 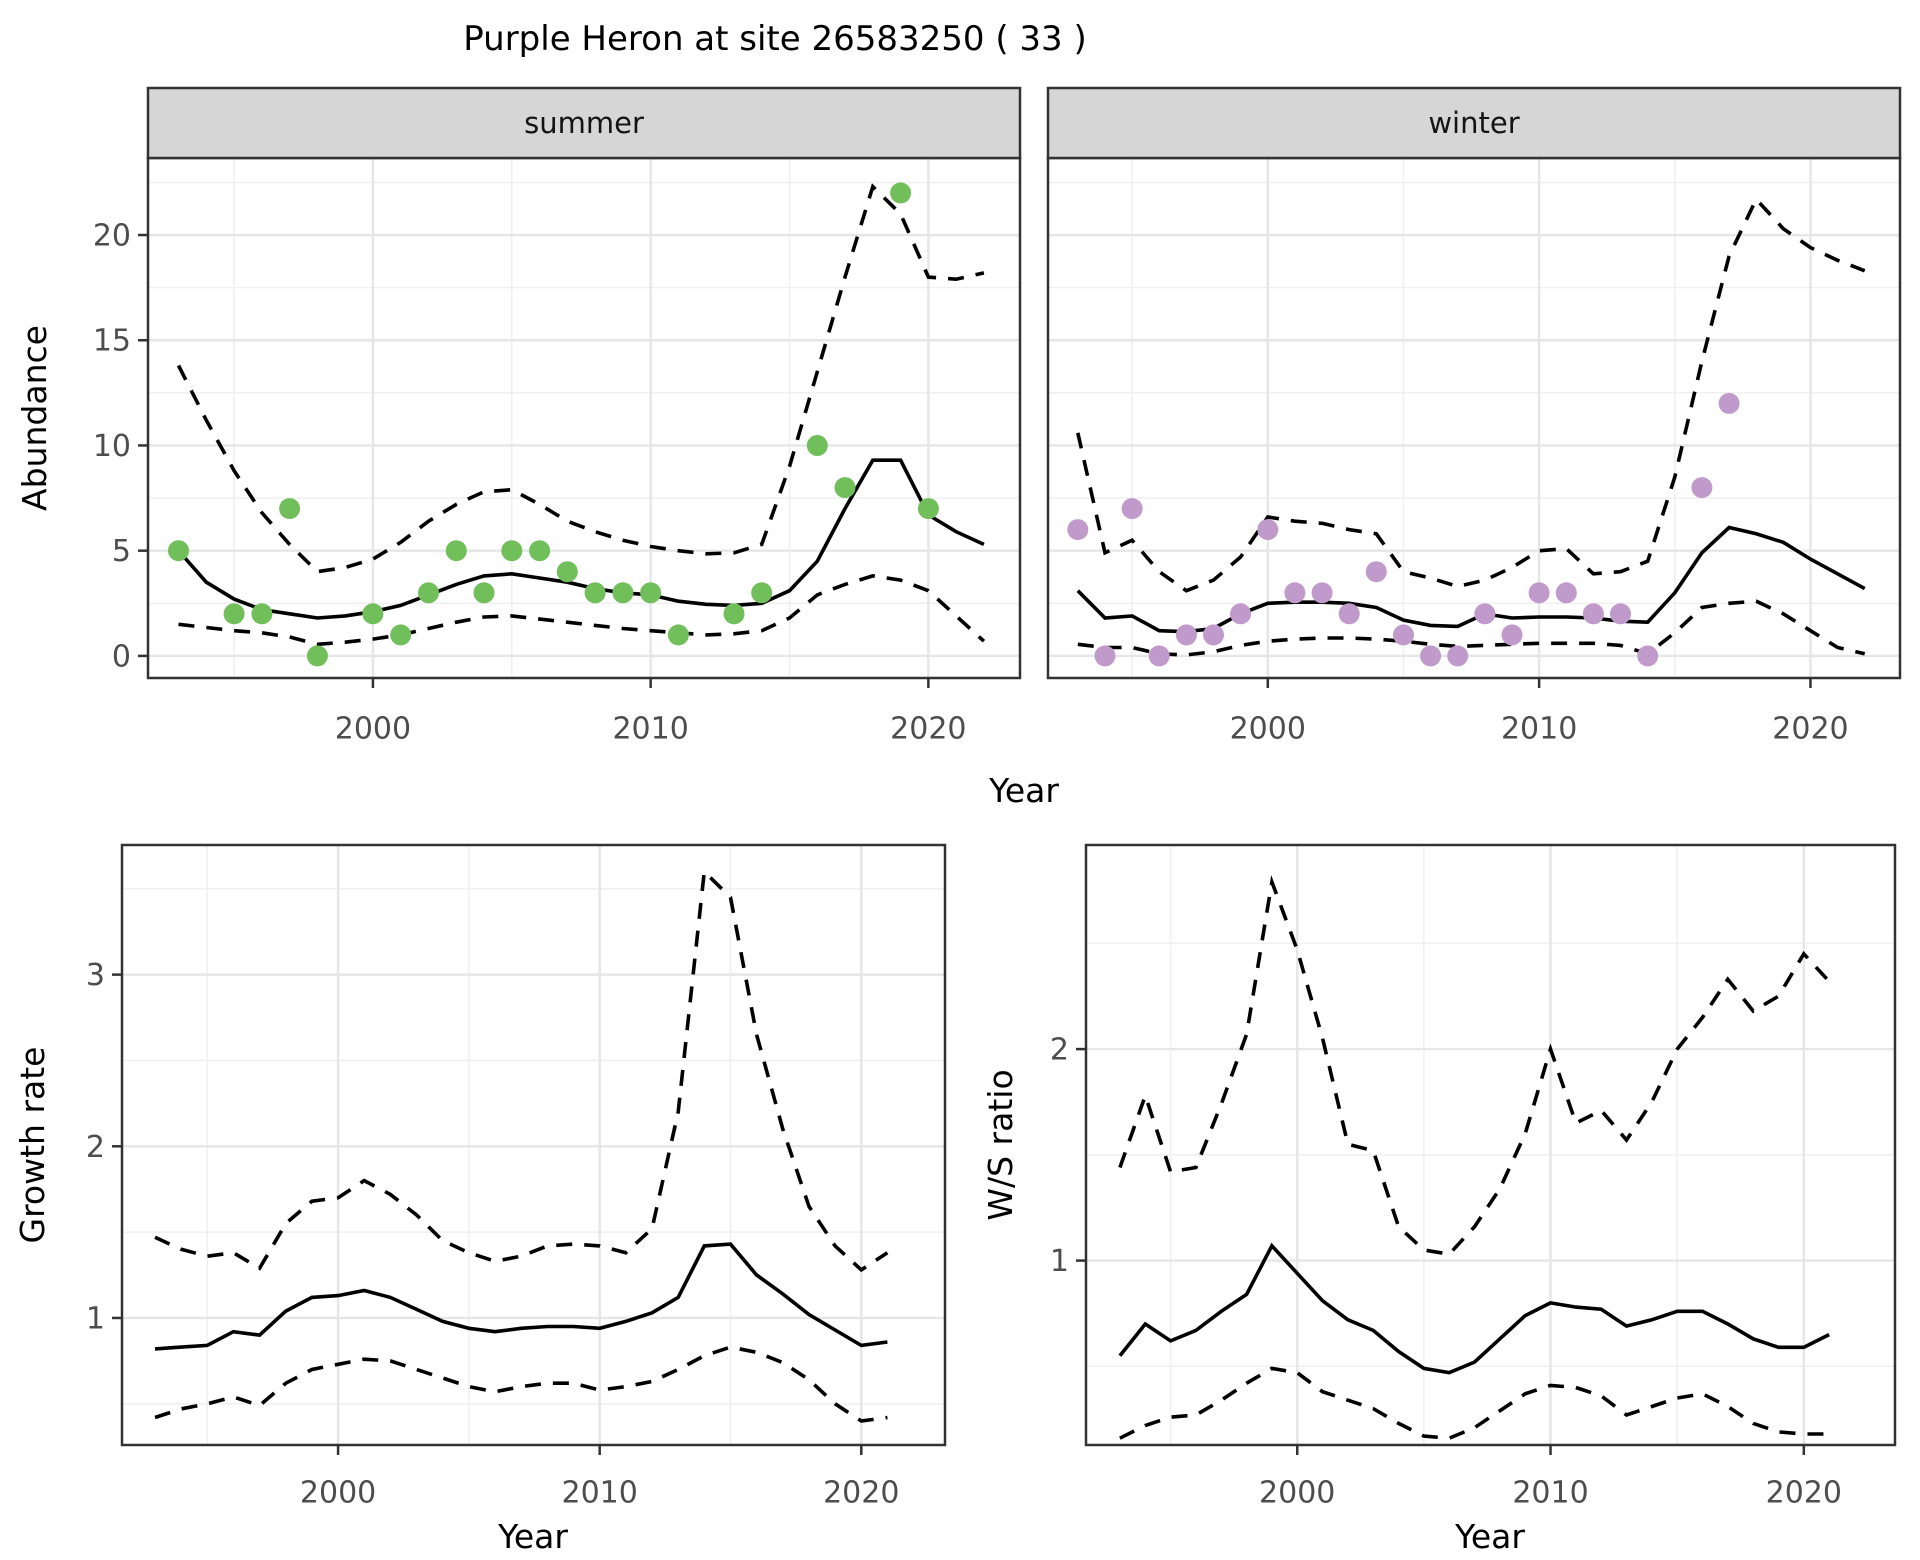 I want to click on facet-strip, so click(x=1474, y=123).